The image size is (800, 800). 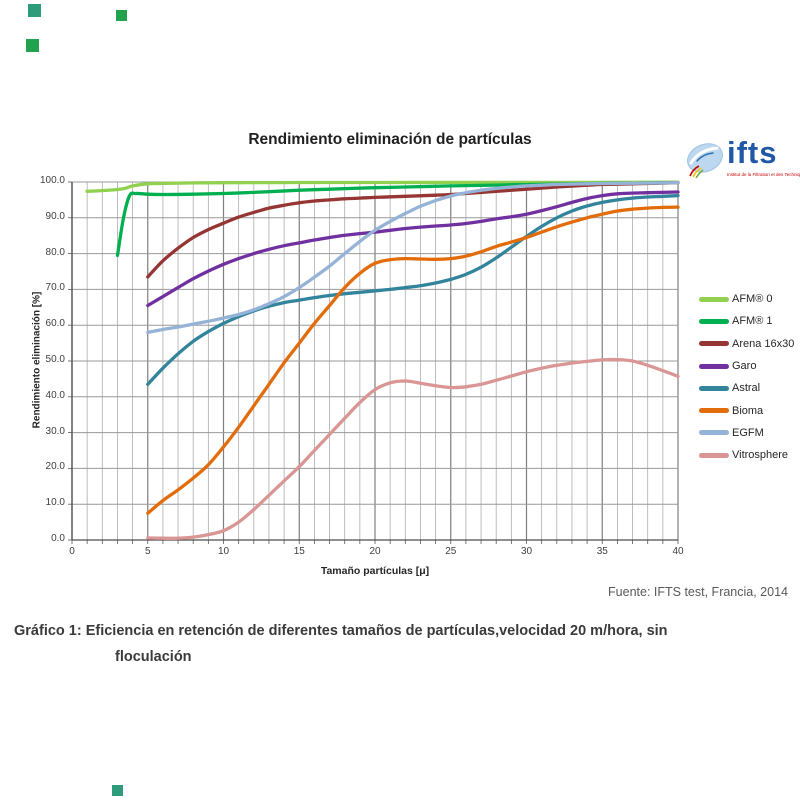 I want to click on figure-caption-line2: floculación, so click(x=153, y=657).